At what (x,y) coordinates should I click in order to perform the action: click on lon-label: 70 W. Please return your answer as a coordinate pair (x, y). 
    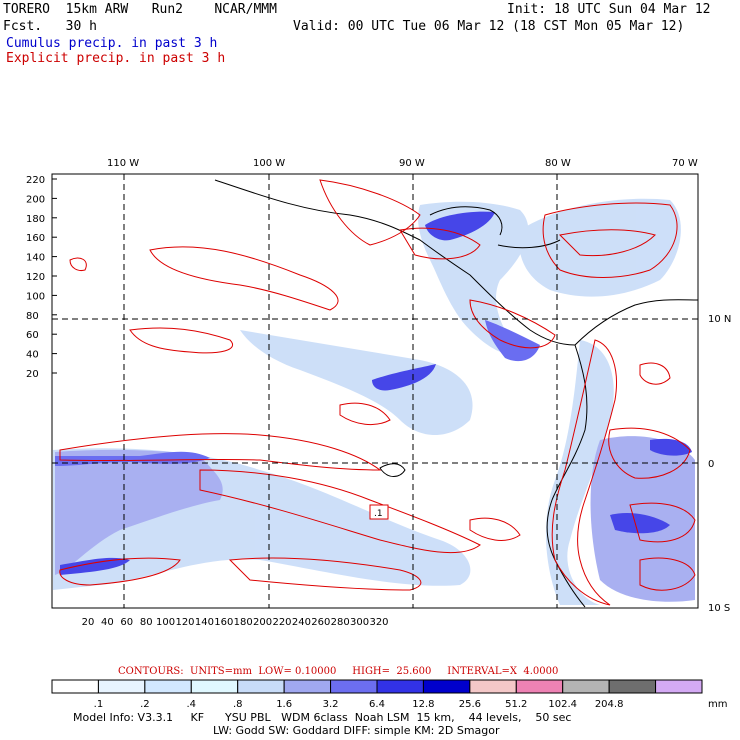
    Looking at the image, I should click on (685, 163).